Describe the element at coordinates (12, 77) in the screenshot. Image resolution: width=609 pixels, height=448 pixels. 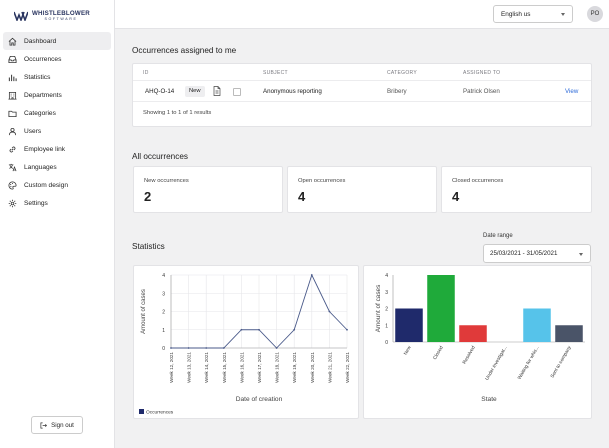
I see `bar-chart-icon` at that location.